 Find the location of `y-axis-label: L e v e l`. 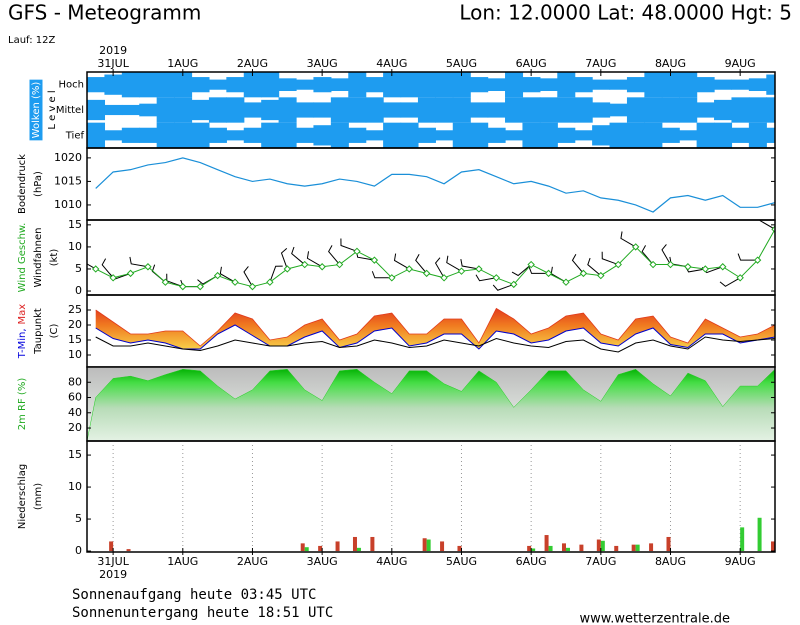

y-axis-label: L e v e l is located at coordinates (52, 109).